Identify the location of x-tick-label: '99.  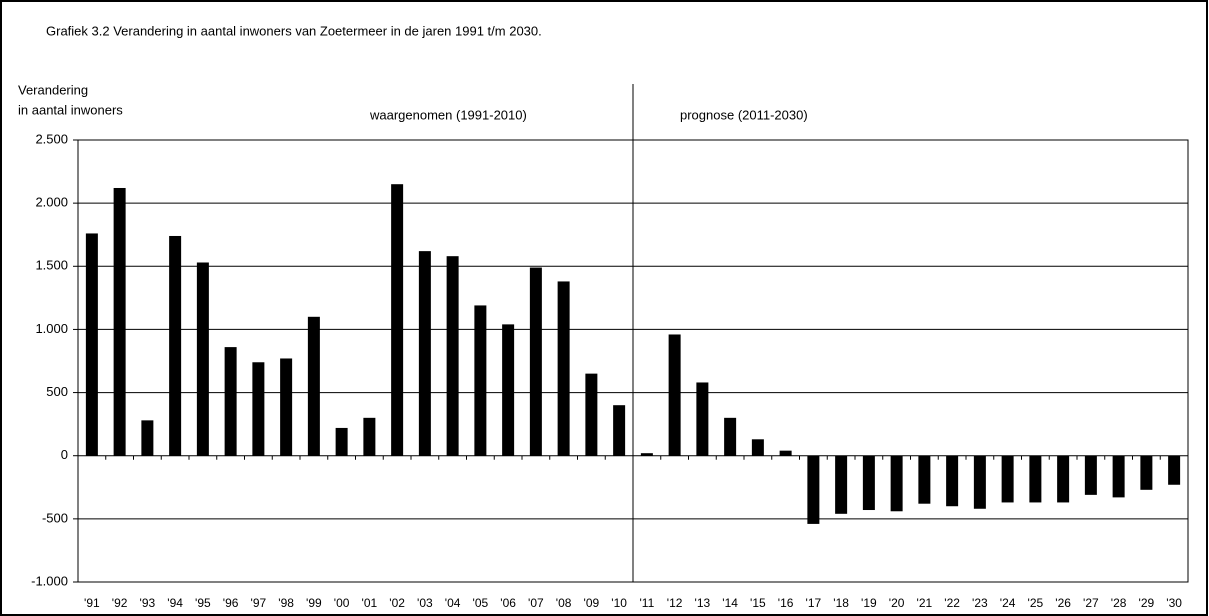
(314, 603).